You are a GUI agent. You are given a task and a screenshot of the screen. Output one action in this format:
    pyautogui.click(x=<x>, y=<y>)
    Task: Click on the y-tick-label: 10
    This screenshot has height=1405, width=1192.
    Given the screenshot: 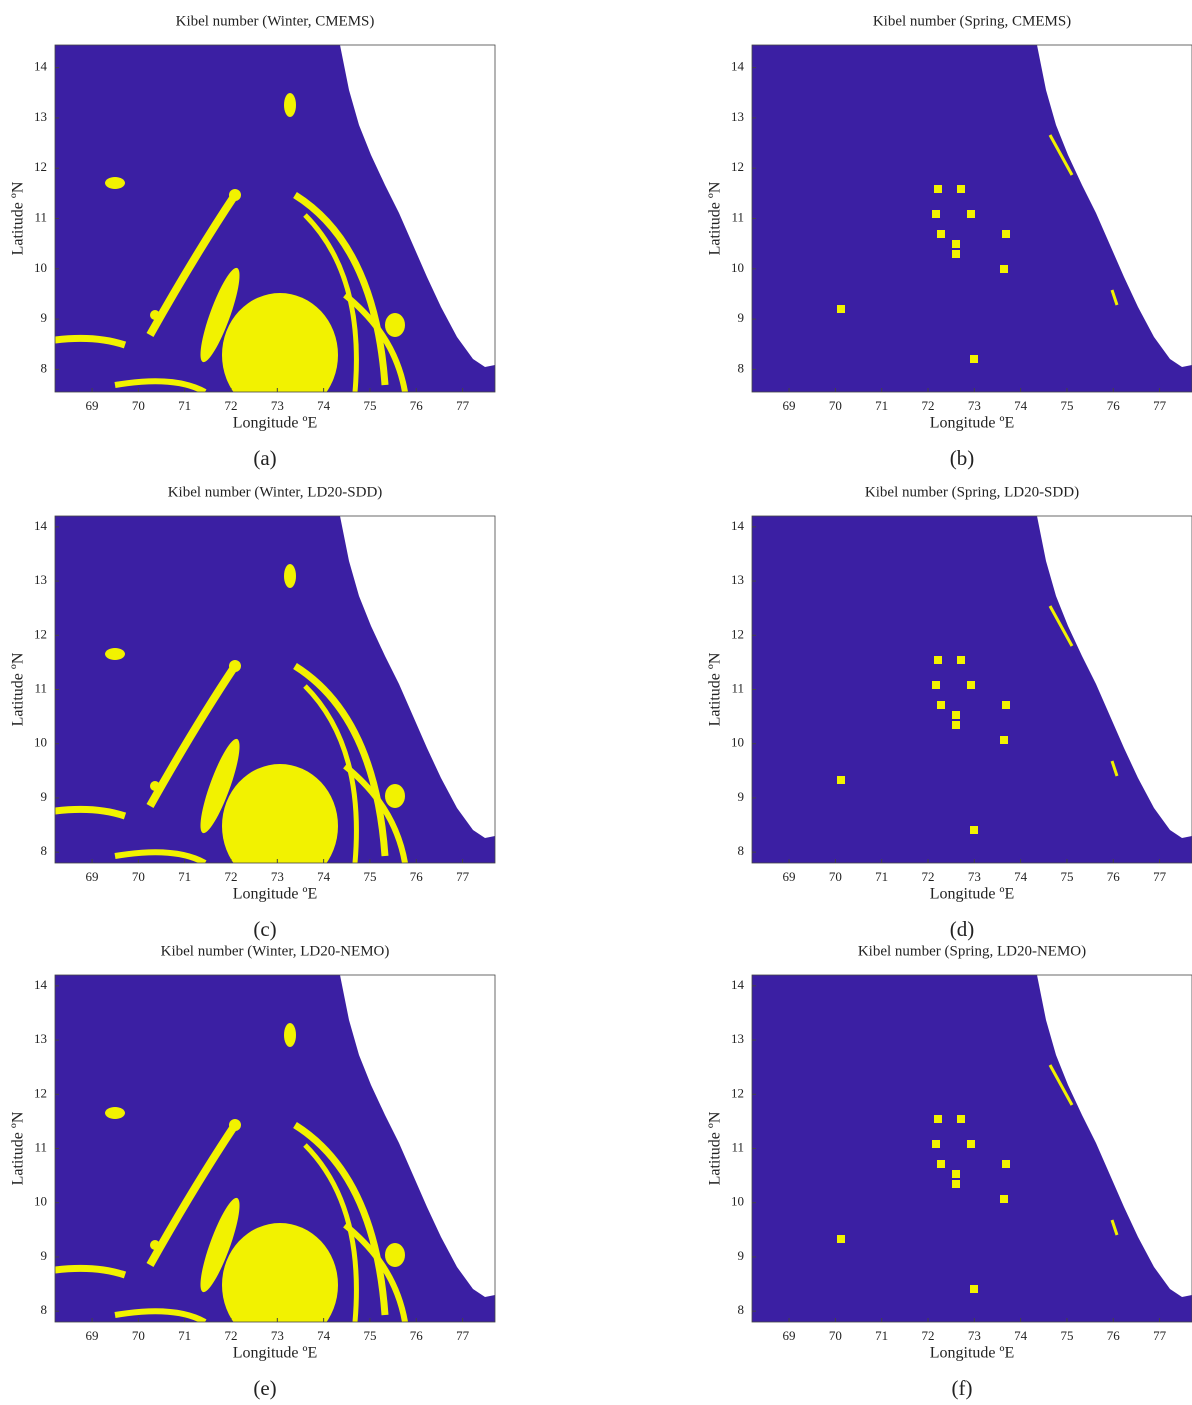 What is the action you would take?
    pyautogui.click(x=40, y=742)
    